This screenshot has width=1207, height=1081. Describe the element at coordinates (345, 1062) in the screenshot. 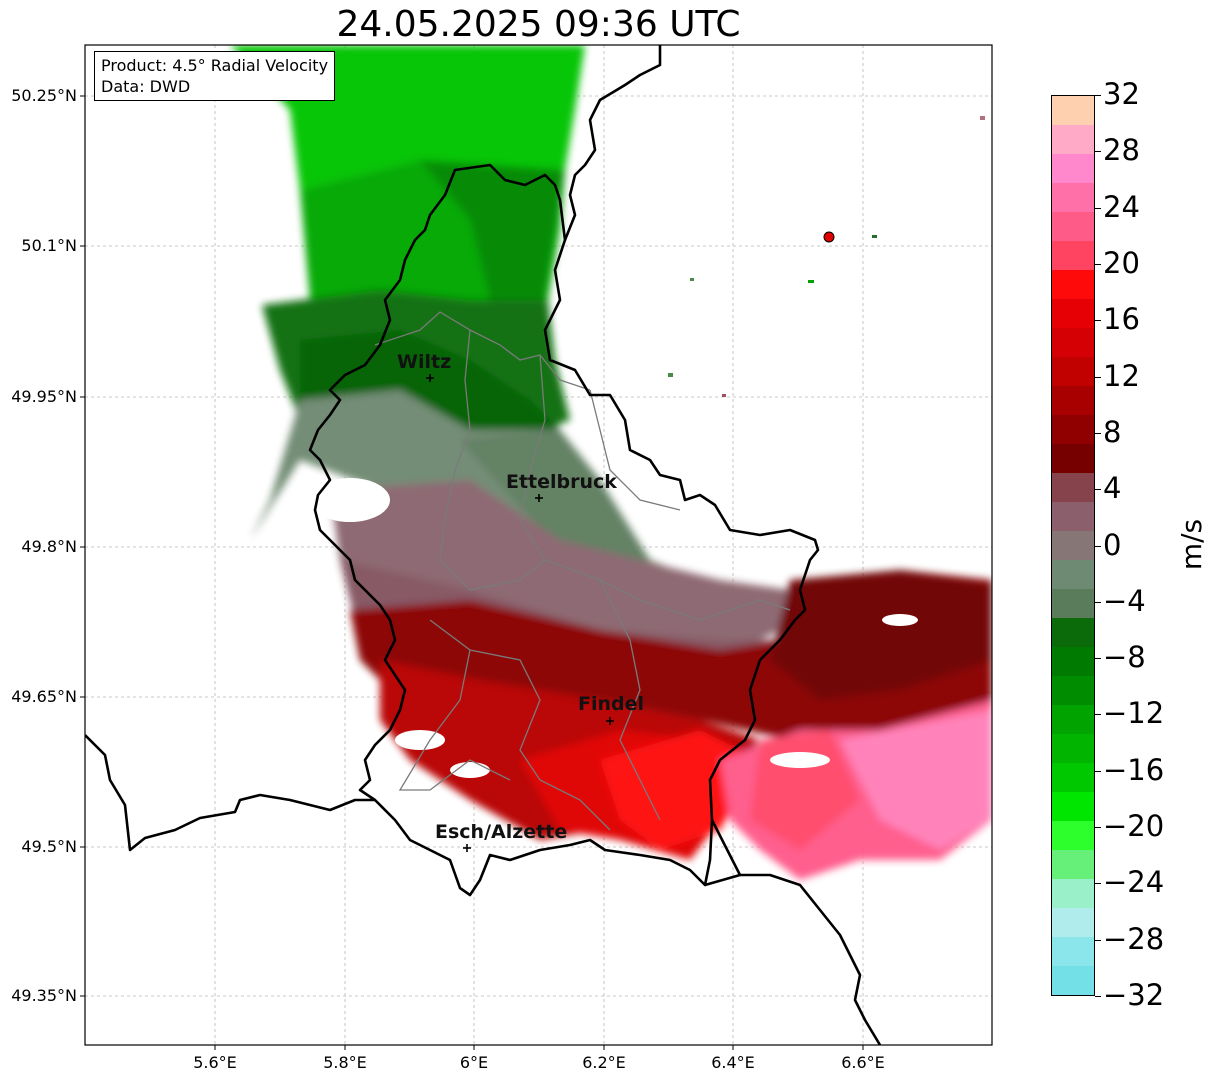

I see `lon-label: 5.8°E` at that location.